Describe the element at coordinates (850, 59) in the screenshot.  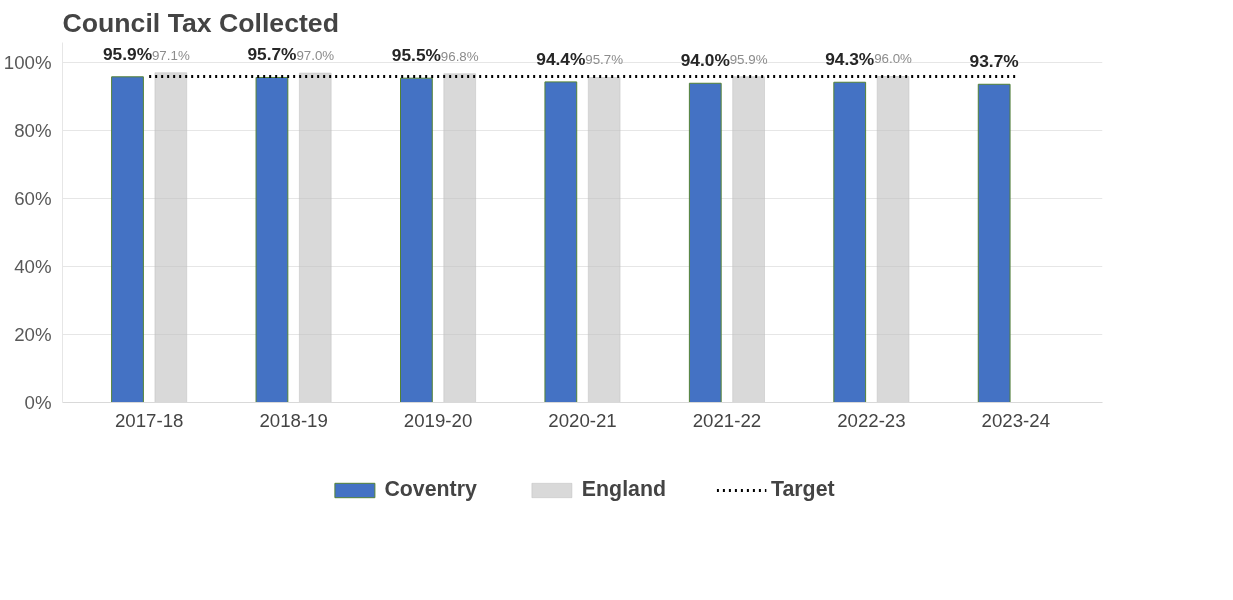
I see `data-label: 94.3%` at that location.